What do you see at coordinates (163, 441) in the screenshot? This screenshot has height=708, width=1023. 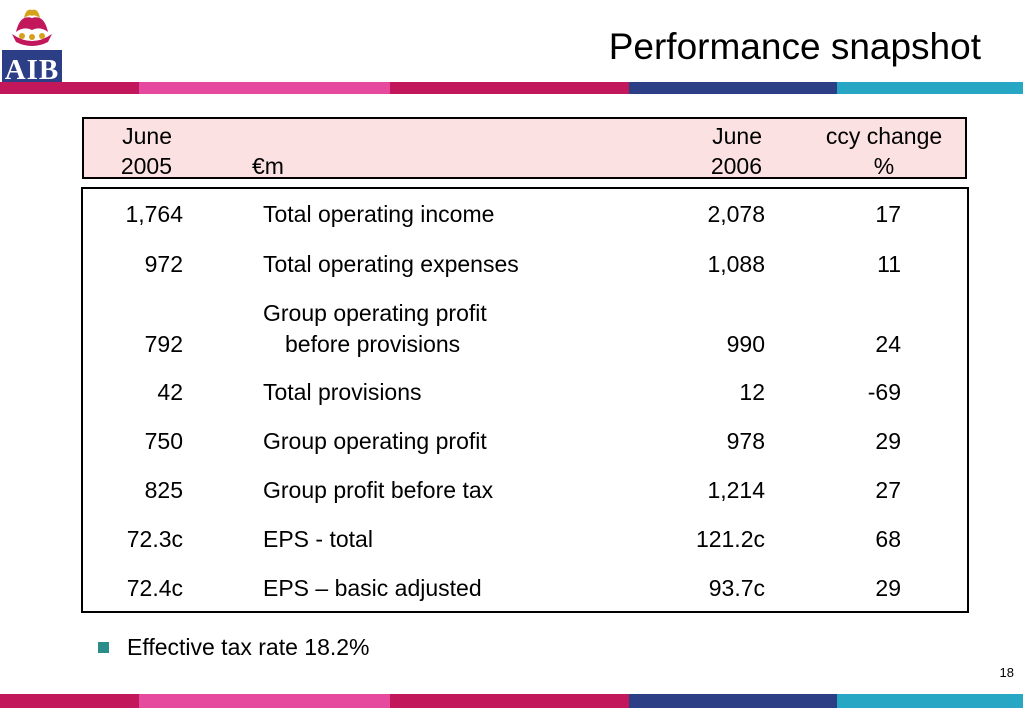 I see `cell-prev: 750` at bounding box center [163, 441].